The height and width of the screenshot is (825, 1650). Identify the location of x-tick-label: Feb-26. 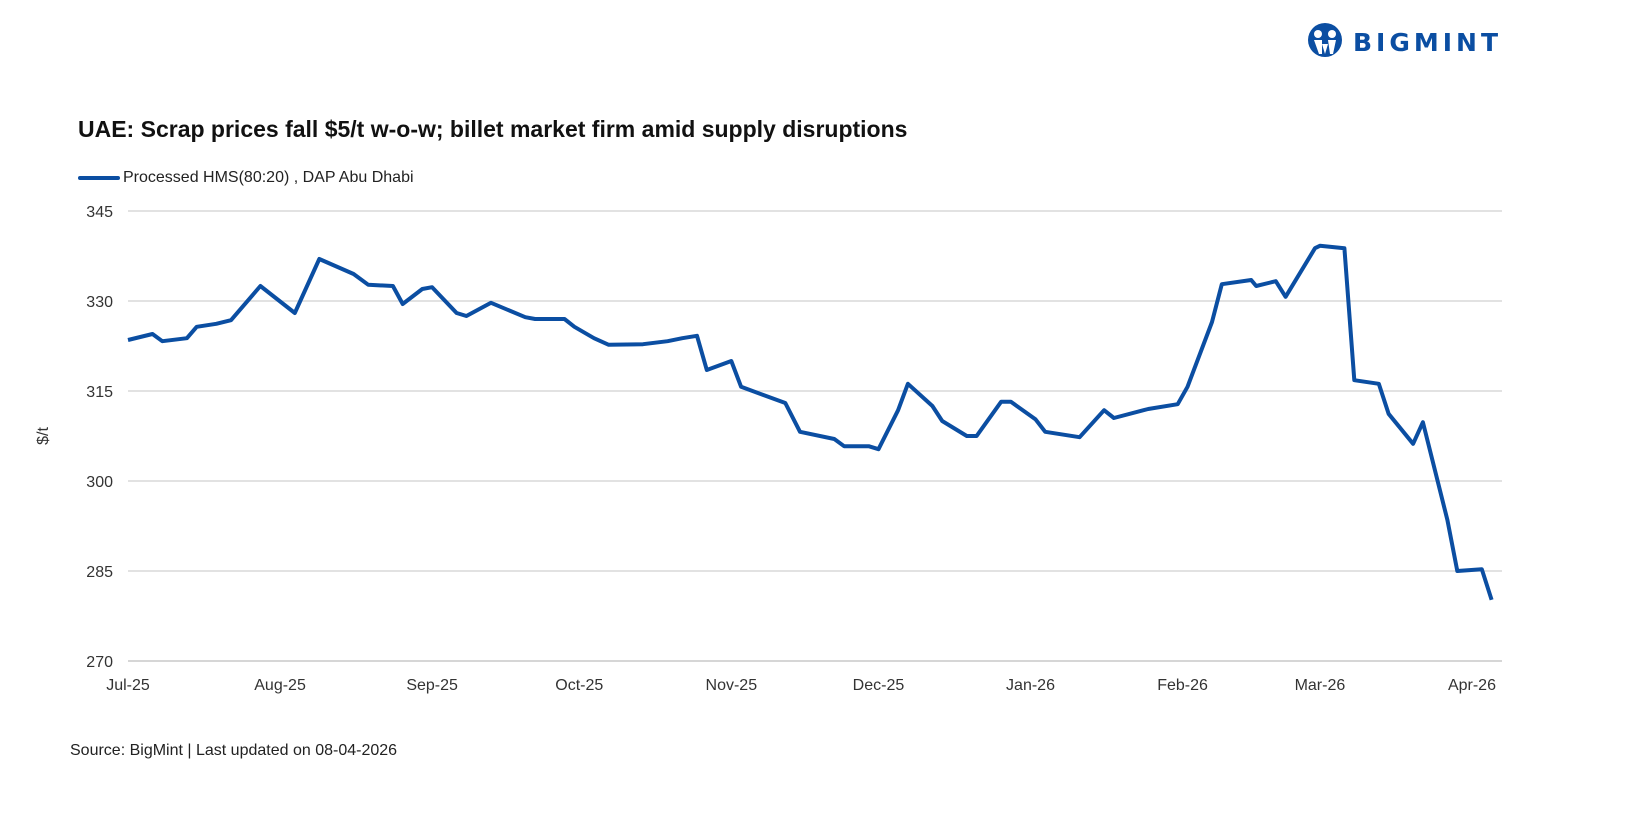
(1182, 685).